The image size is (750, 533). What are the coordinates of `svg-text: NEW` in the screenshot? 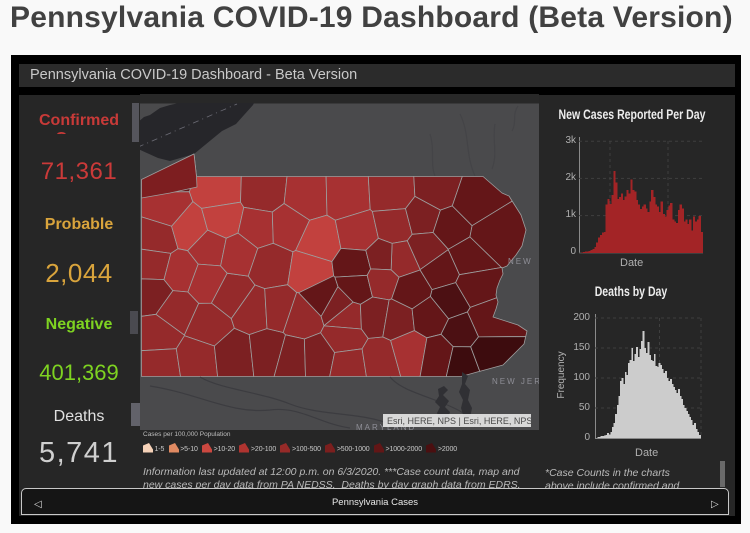 It's located at (520, 261).